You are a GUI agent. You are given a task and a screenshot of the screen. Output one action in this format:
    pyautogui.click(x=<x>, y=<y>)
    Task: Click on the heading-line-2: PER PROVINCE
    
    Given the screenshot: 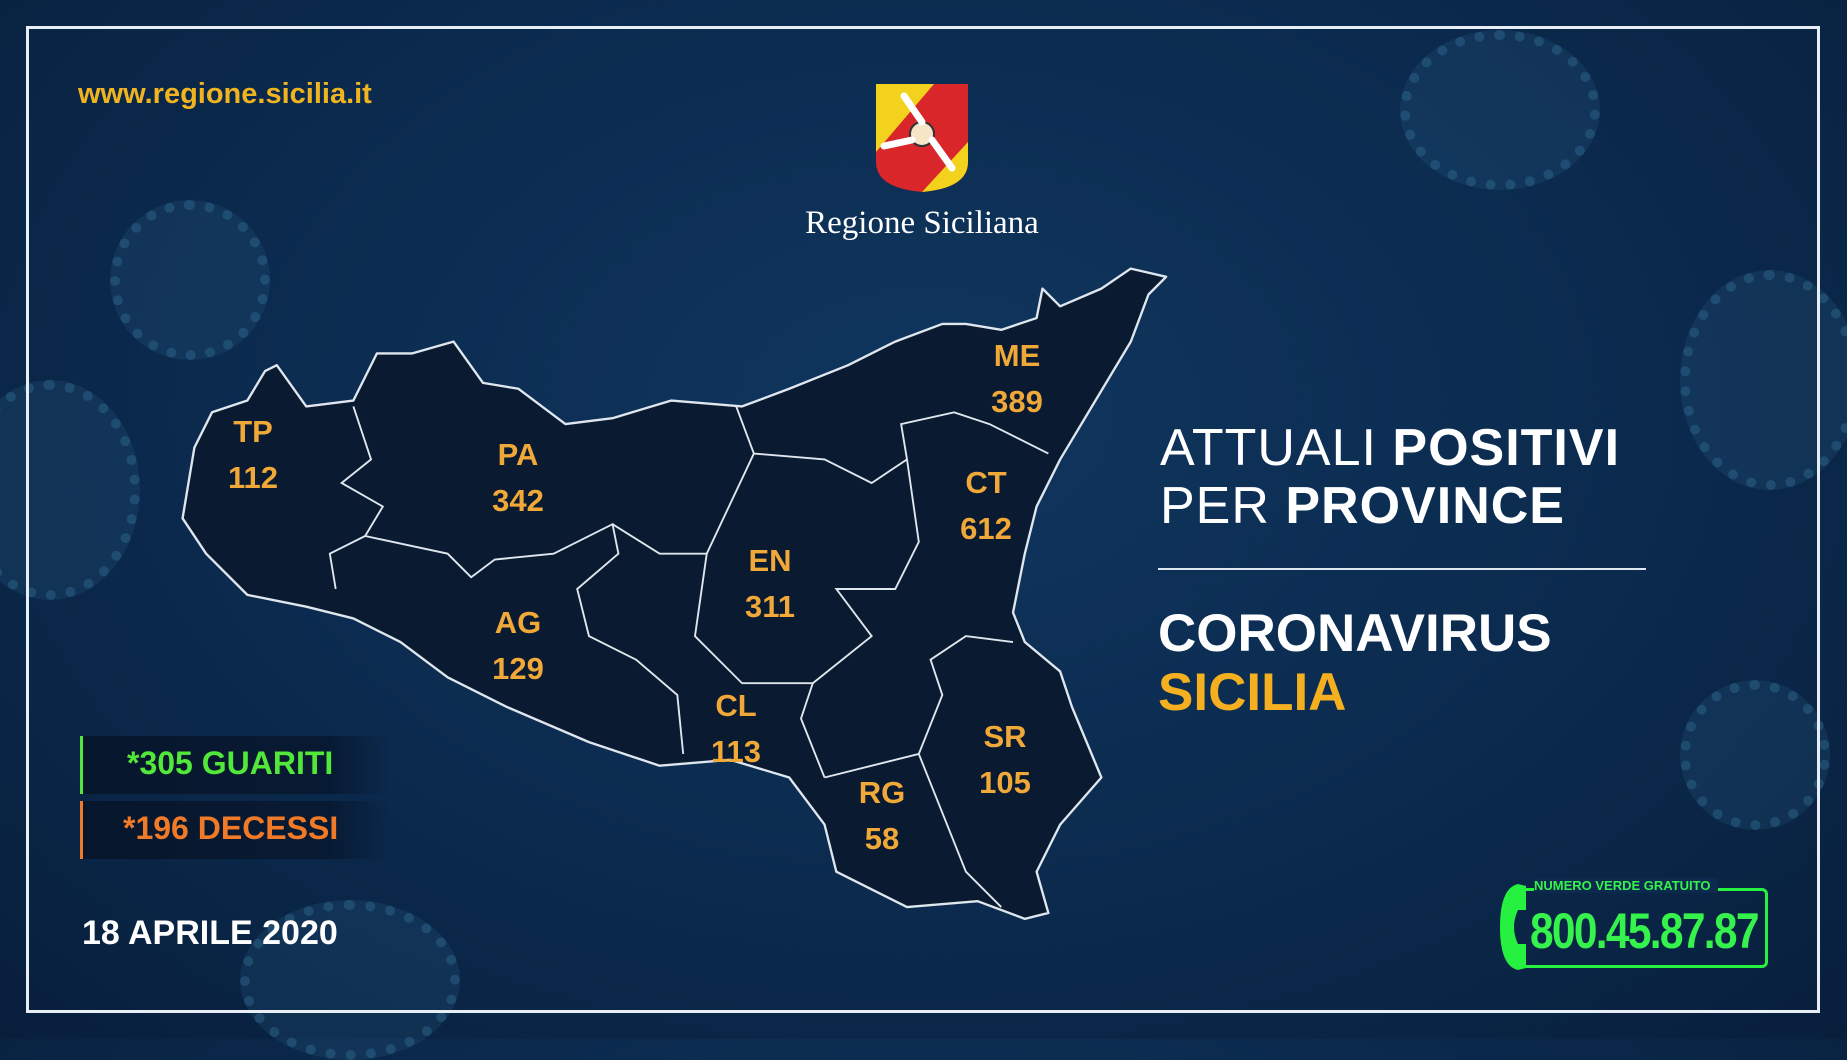 What is the action you would take?
    pyautogui.click(x=1362, y=506)
    